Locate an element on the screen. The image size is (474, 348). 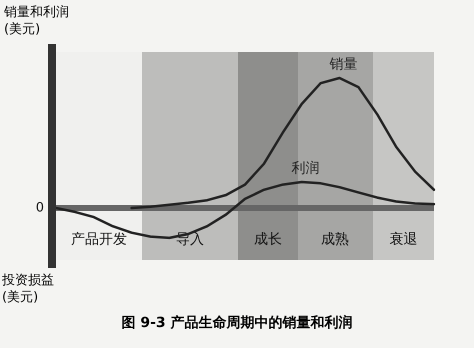
annotation: 衰退 is located at coordinates (403, 240).